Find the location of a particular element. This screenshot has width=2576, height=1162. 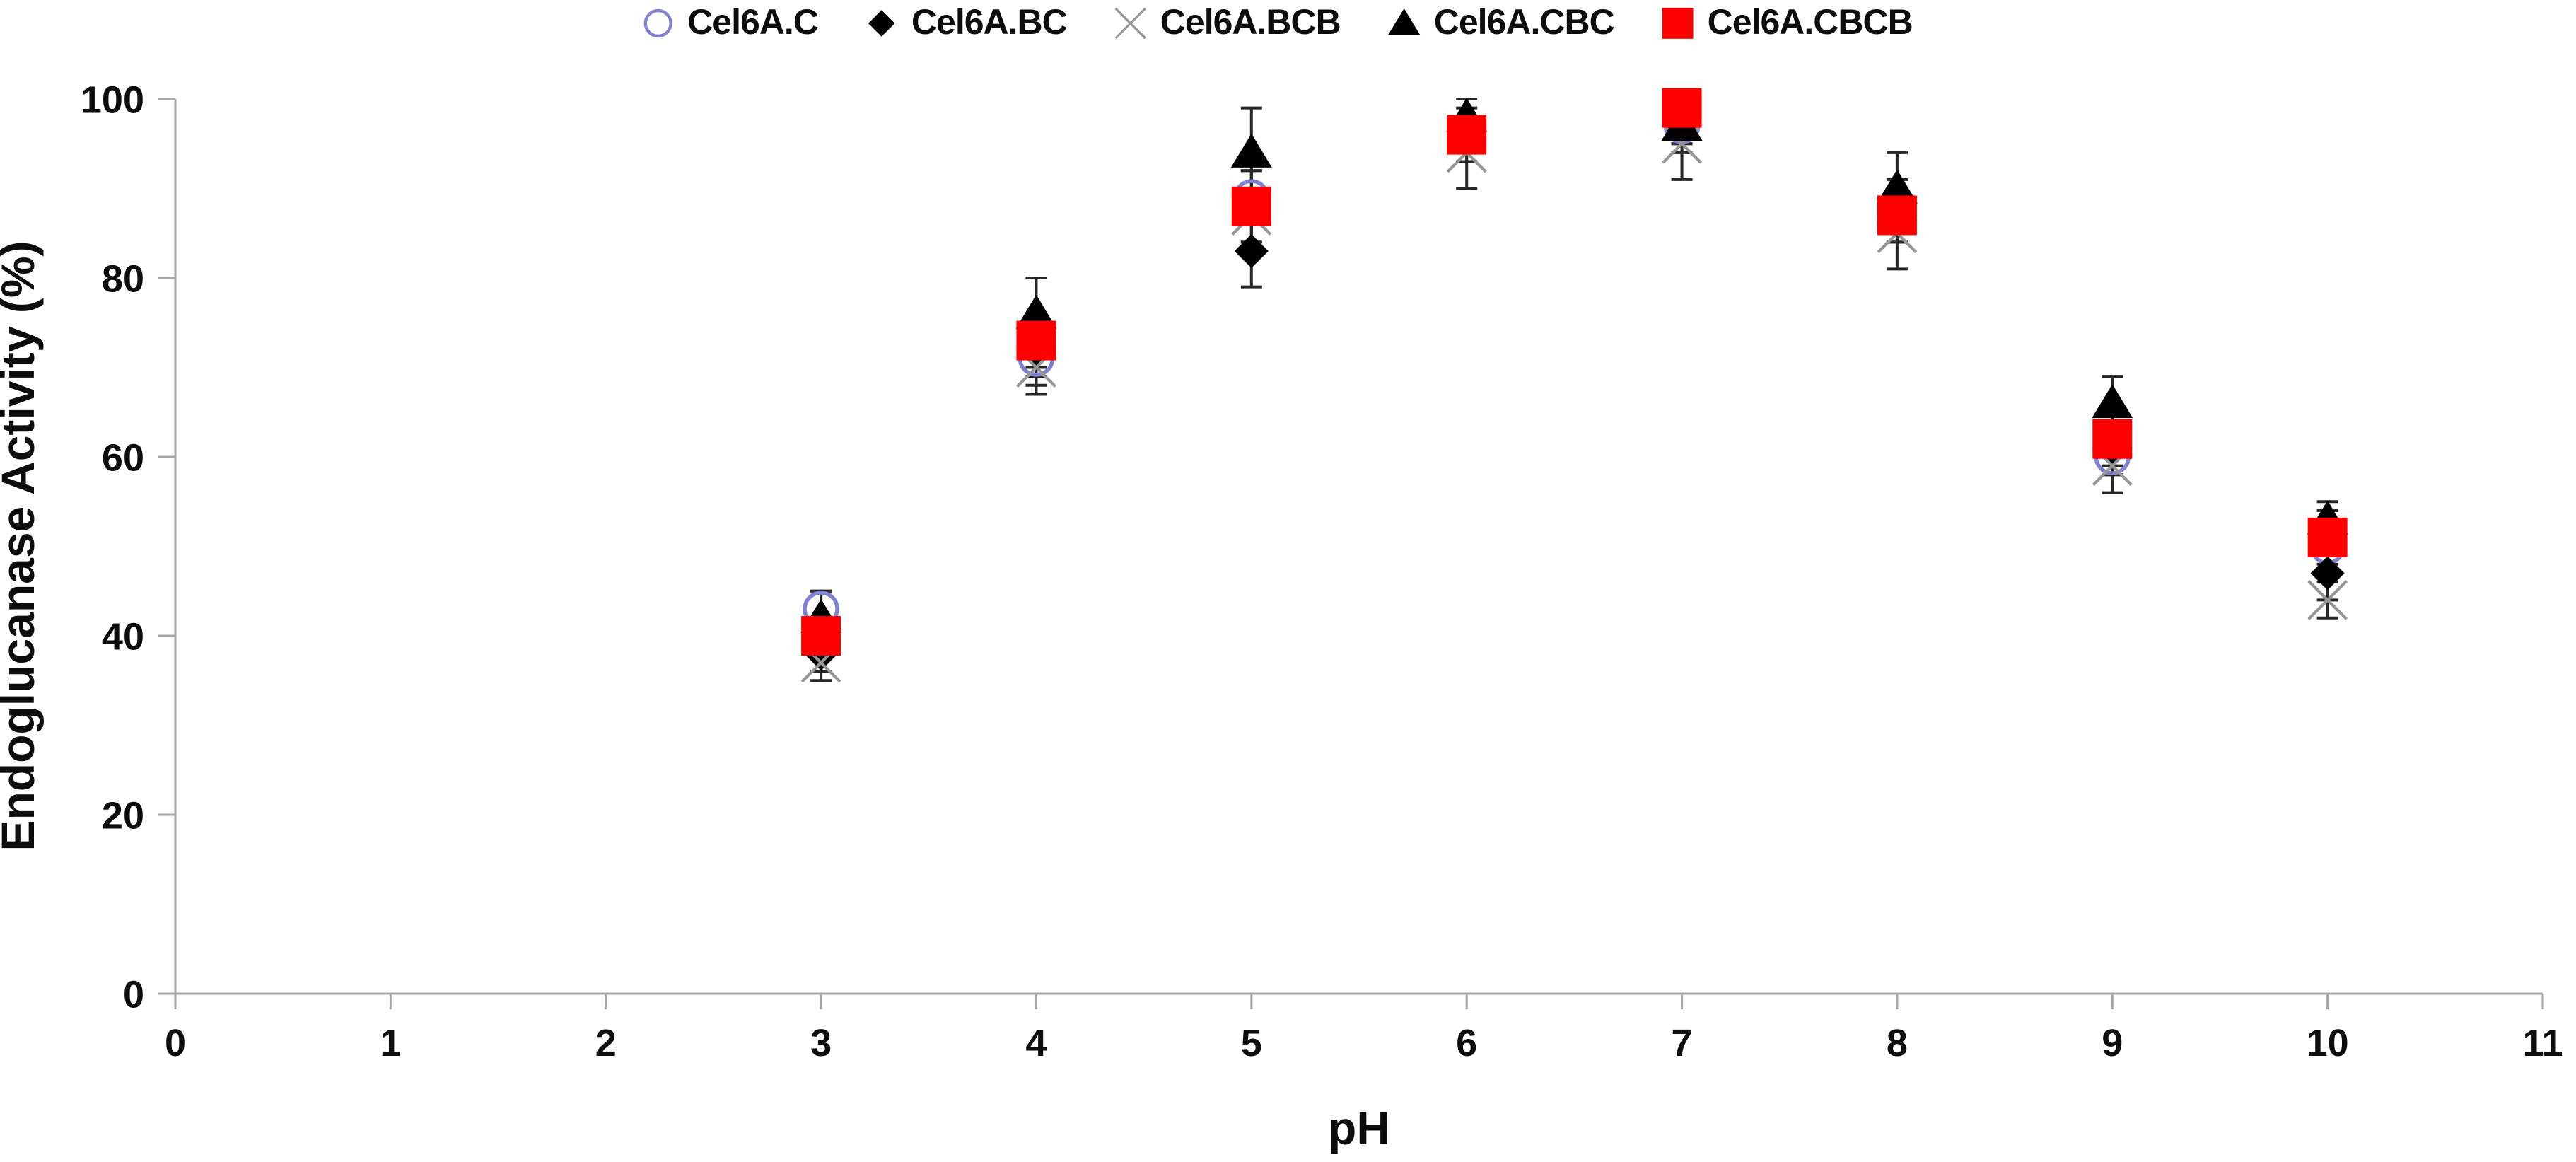

y-tick-label: 0 is located at coordinates (133, 994).